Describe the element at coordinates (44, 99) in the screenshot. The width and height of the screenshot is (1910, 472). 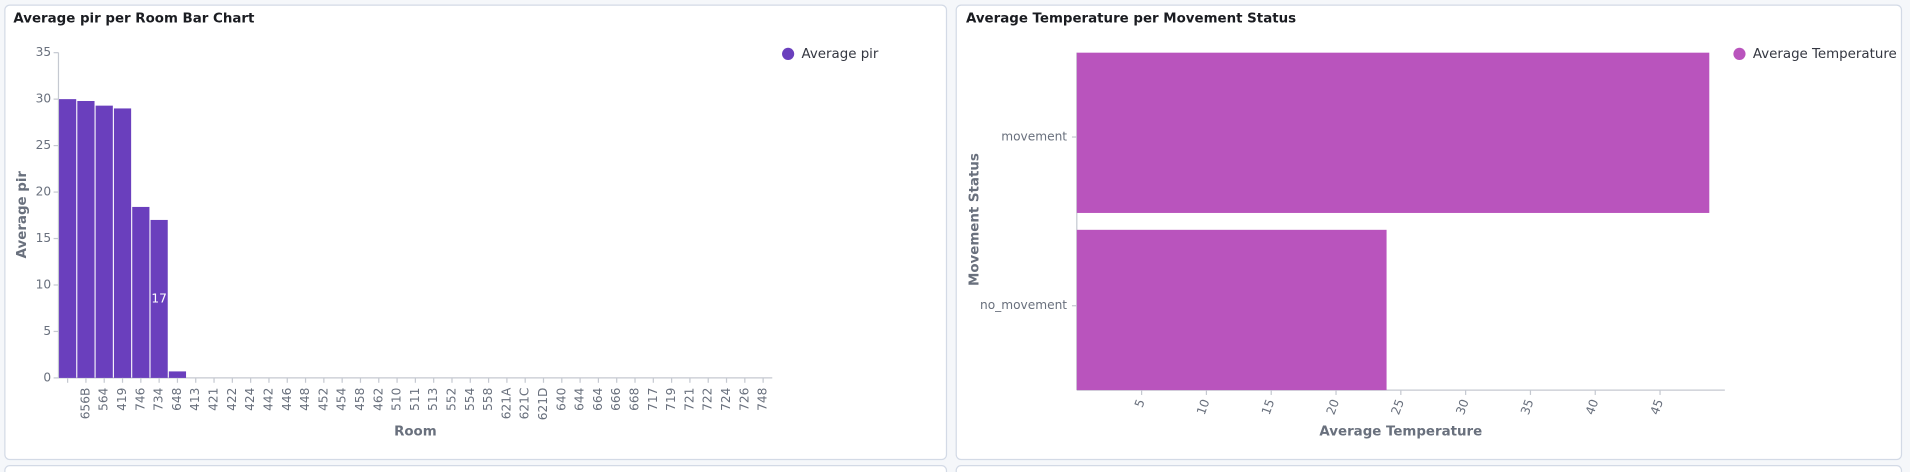
I see `y-tick-label: 30` at that location.